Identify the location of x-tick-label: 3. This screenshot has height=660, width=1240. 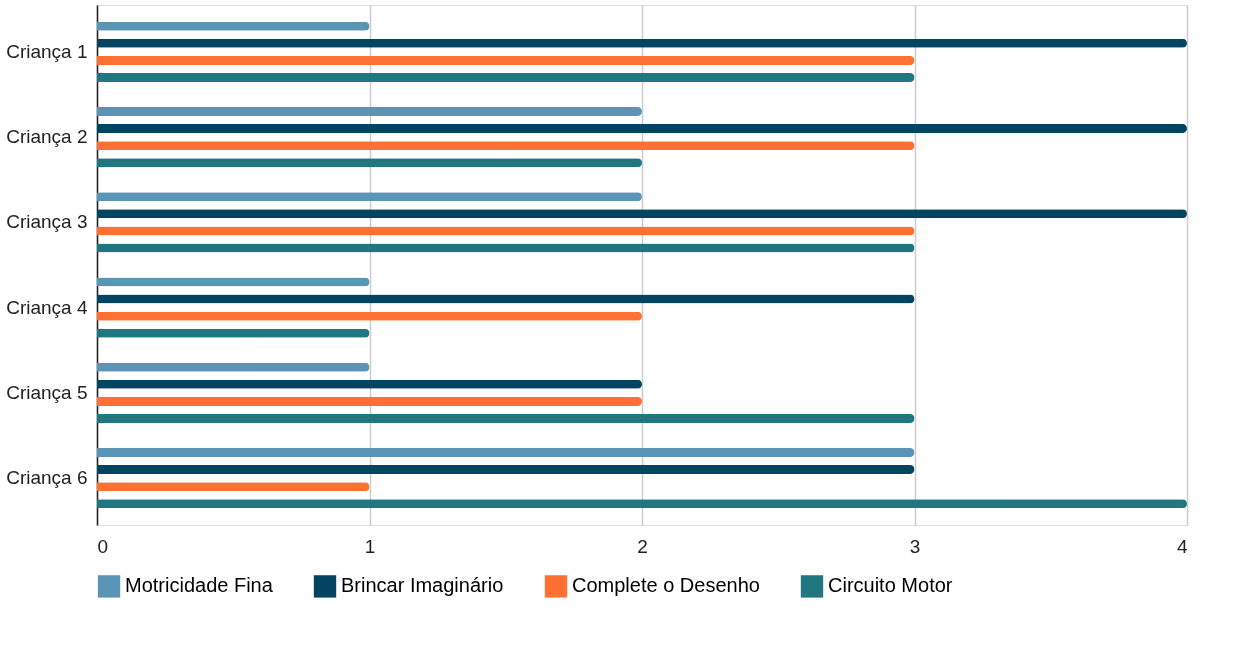
(915, 546).